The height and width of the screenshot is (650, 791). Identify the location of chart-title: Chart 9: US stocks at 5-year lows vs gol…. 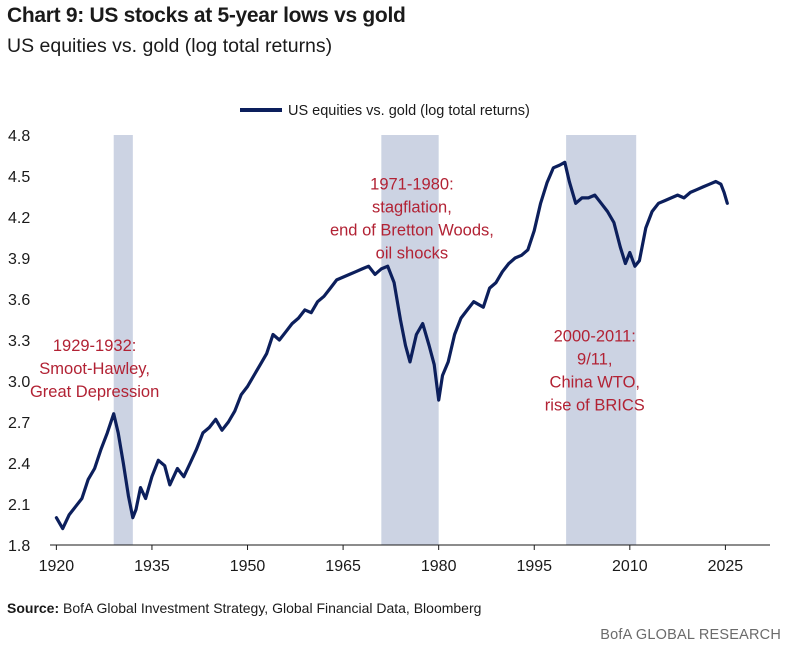
(206, 15).